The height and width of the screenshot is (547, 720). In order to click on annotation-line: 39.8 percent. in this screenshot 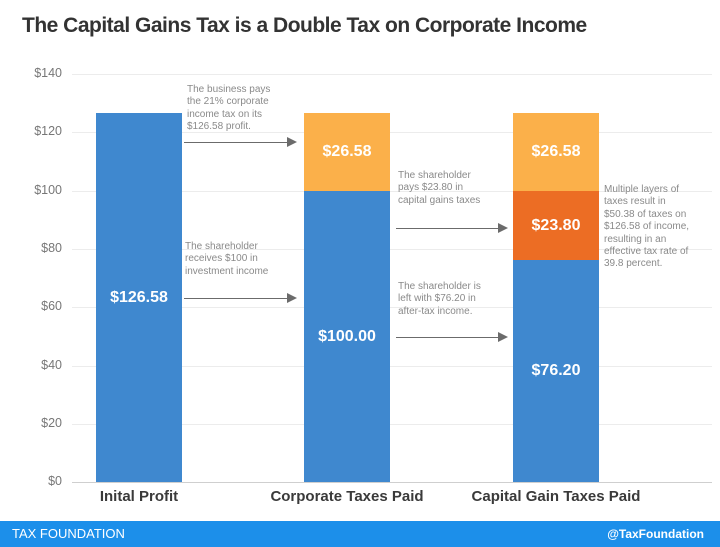, I will do `click(633, 264)`.